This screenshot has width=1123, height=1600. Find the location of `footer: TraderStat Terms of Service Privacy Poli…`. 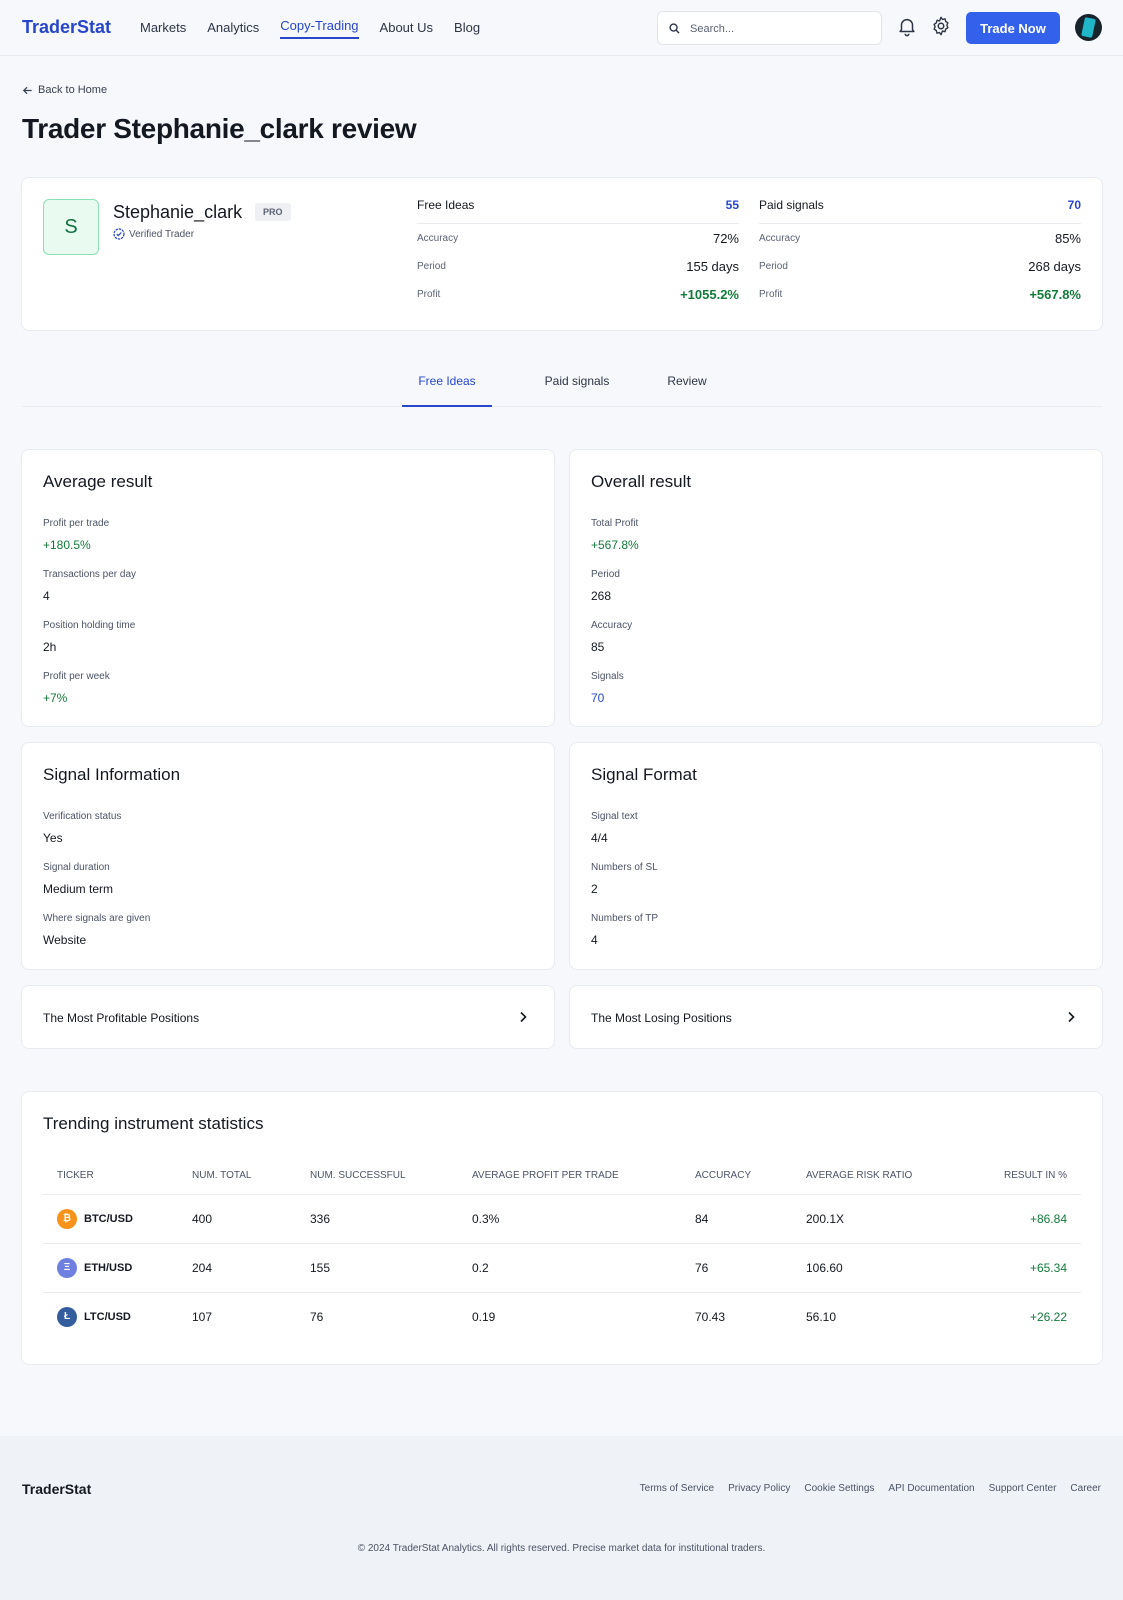

footer: TraderStat Terms of Service Privacy Poli… is located at coordinates (561, 1518).